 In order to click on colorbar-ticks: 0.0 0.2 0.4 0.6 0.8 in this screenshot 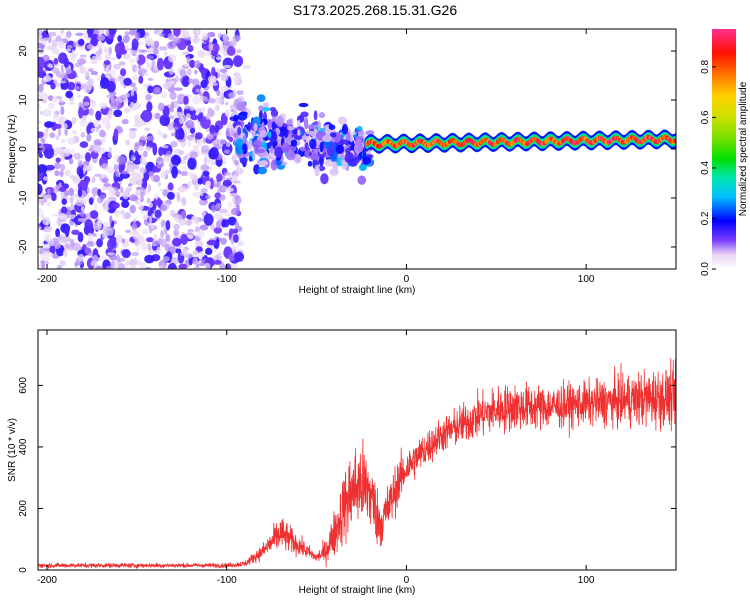, I will do `click(708, 168)`.